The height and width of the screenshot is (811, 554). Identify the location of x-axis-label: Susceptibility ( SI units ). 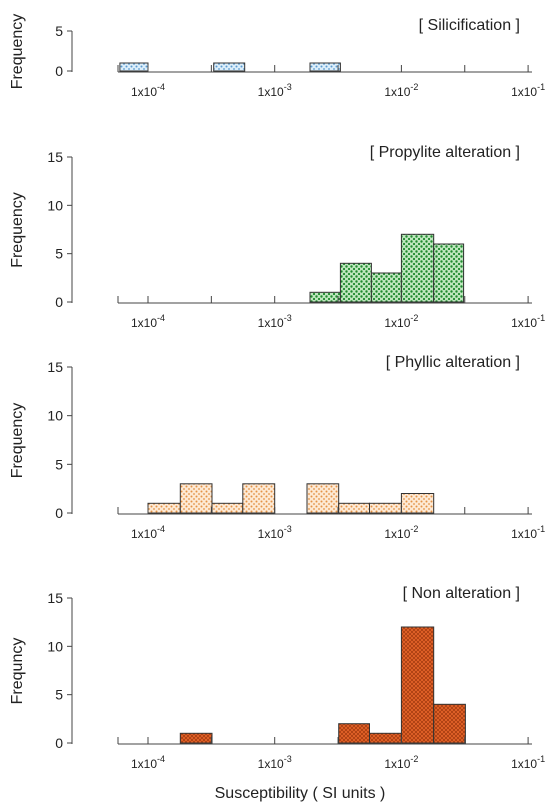
(300, 793).